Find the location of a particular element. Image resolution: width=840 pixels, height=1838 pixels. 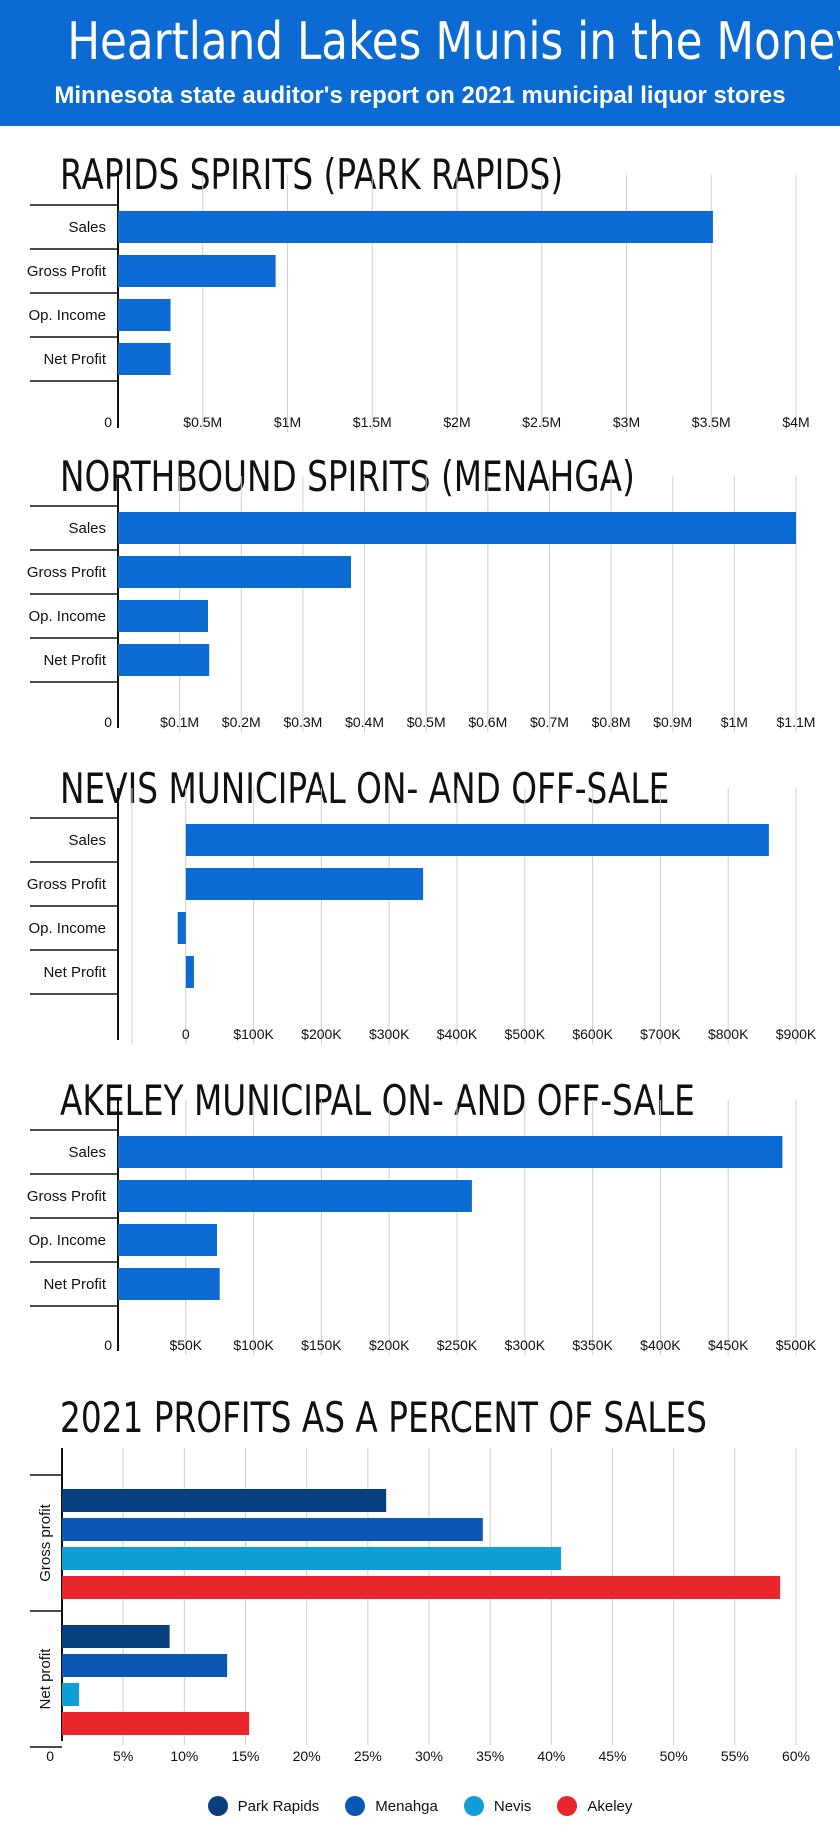

tick-label: $450K is located at coordinates (728, 1345).